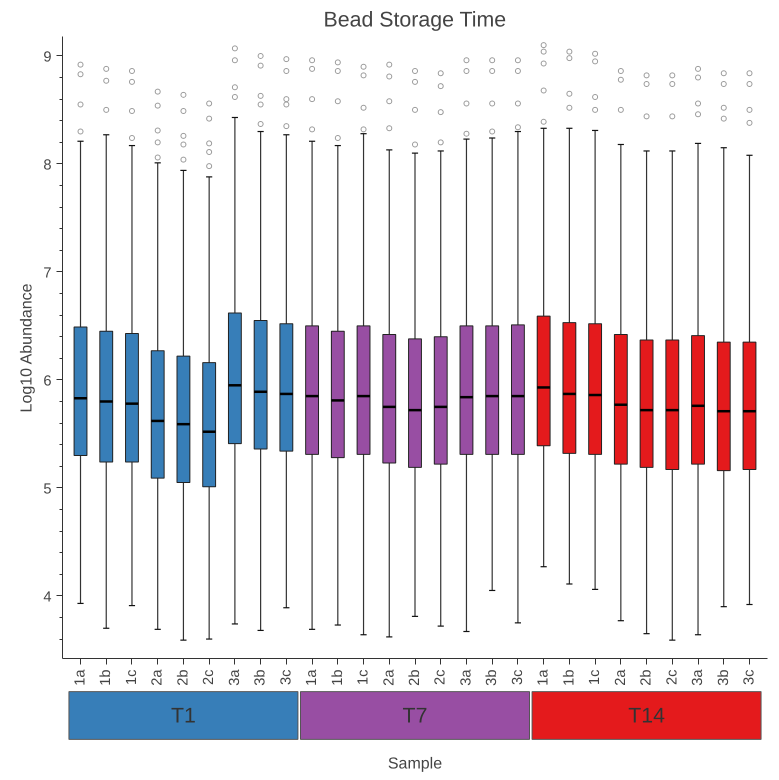 The image size is (779, 780). Describe the element at coordinates (647, 715) in the screenshot. I see `text: T14` at that location.